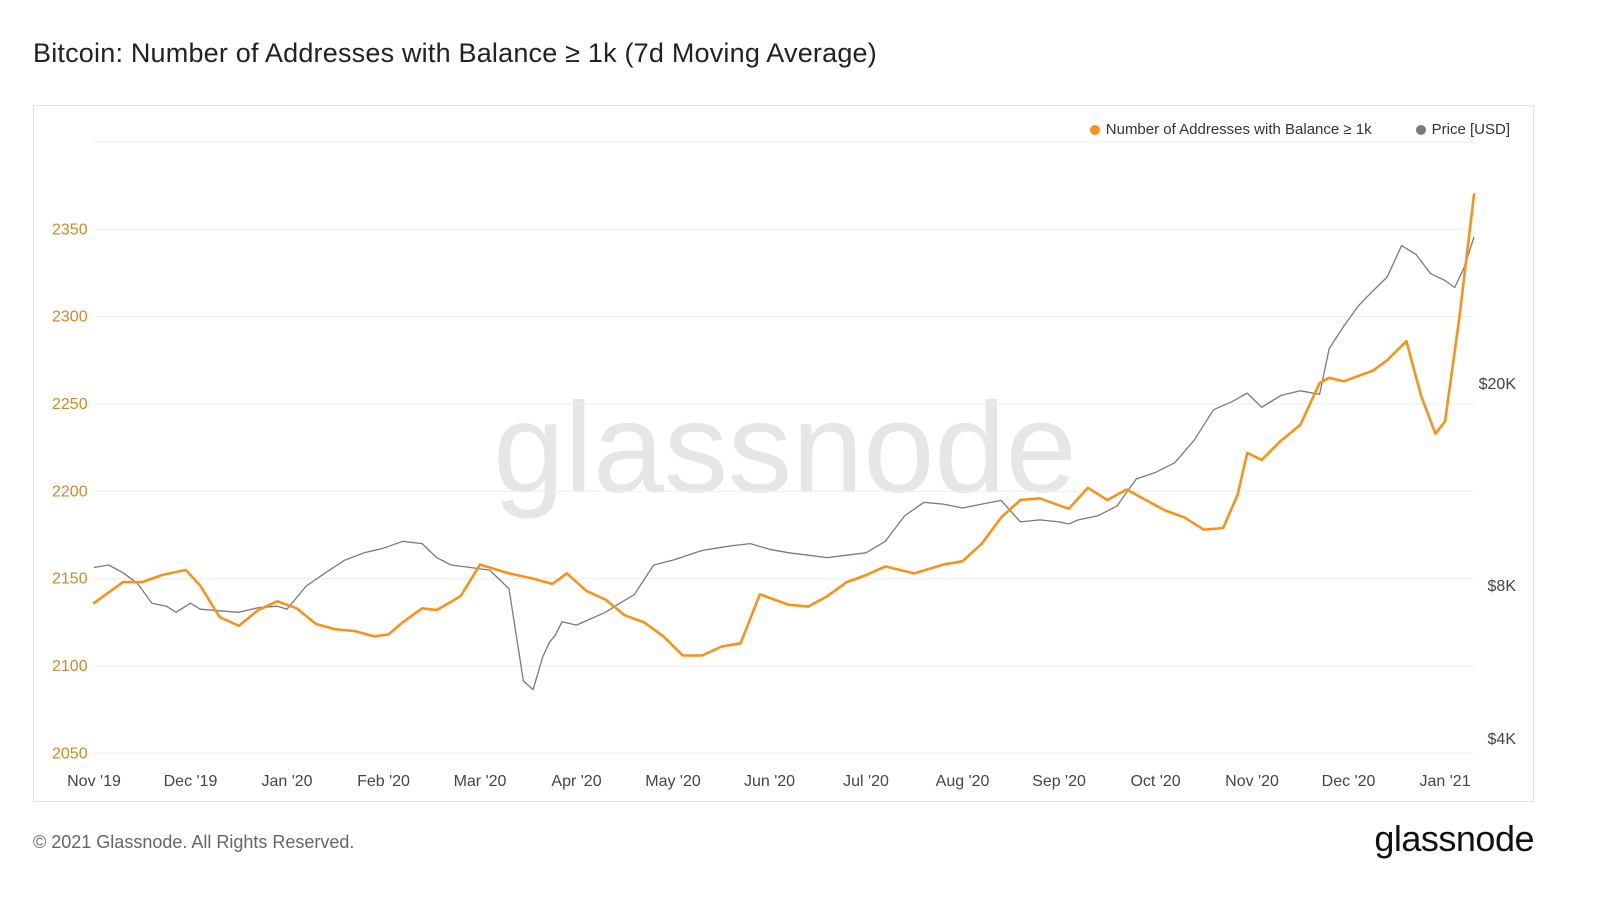  I want to click on x-tick-label: Apr '20, so click(576, 781).